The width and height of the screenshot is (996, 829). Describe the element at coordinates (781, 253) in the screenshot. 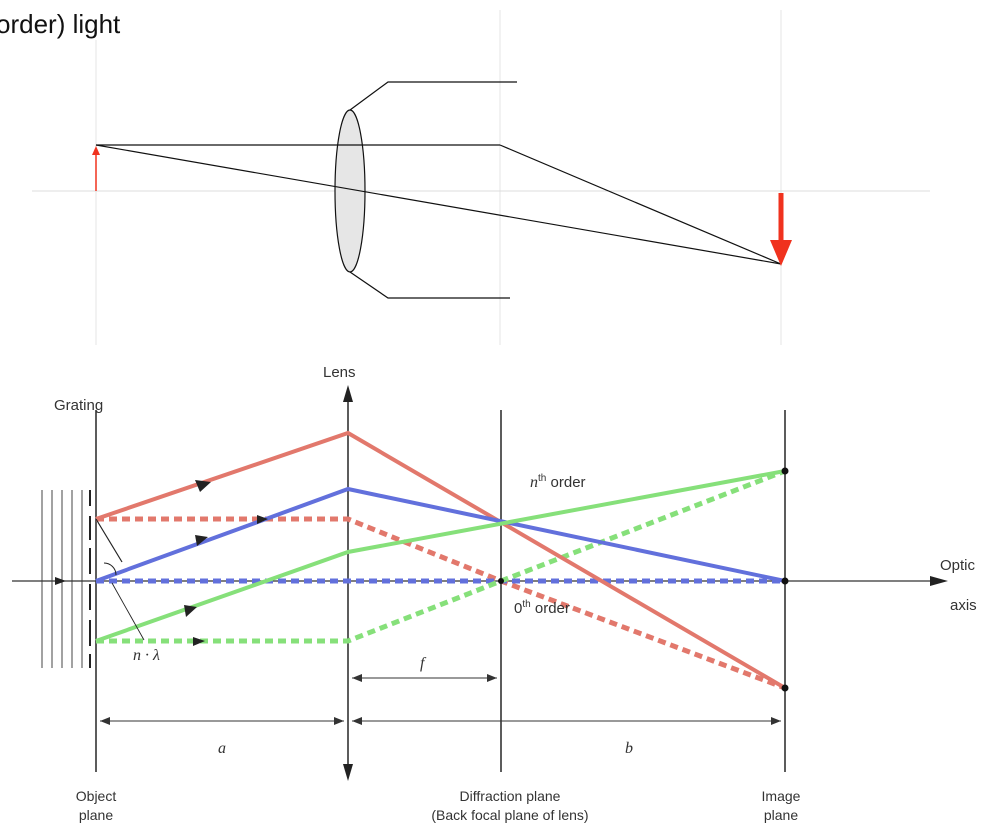

I see `image-arrow-head-icon` at that location.